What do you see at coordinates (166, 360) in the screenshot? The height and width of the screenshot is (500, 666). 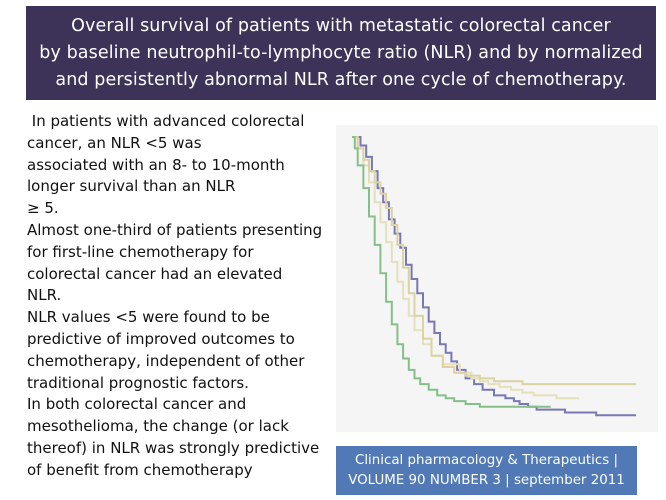 I see `body-line: chemotherapy, independent of other` at bounding box center [166, 360].